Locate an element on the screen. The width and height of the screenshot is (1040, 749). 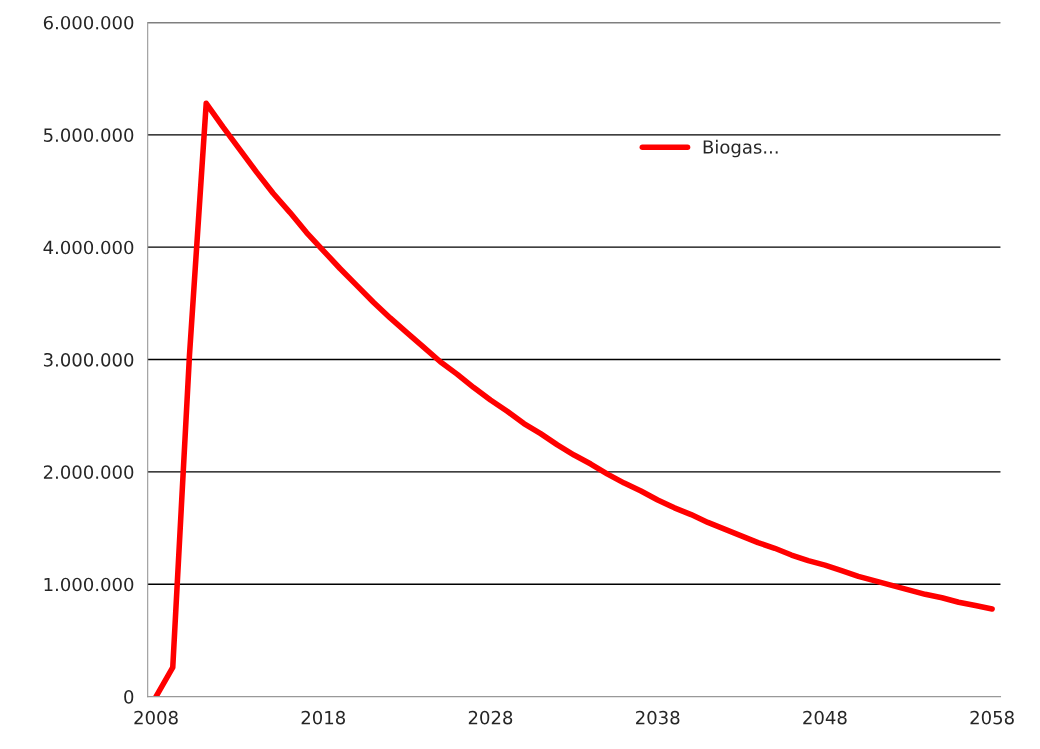
y-tick-label: 6.000.000 is located at coordinates (88, 22).